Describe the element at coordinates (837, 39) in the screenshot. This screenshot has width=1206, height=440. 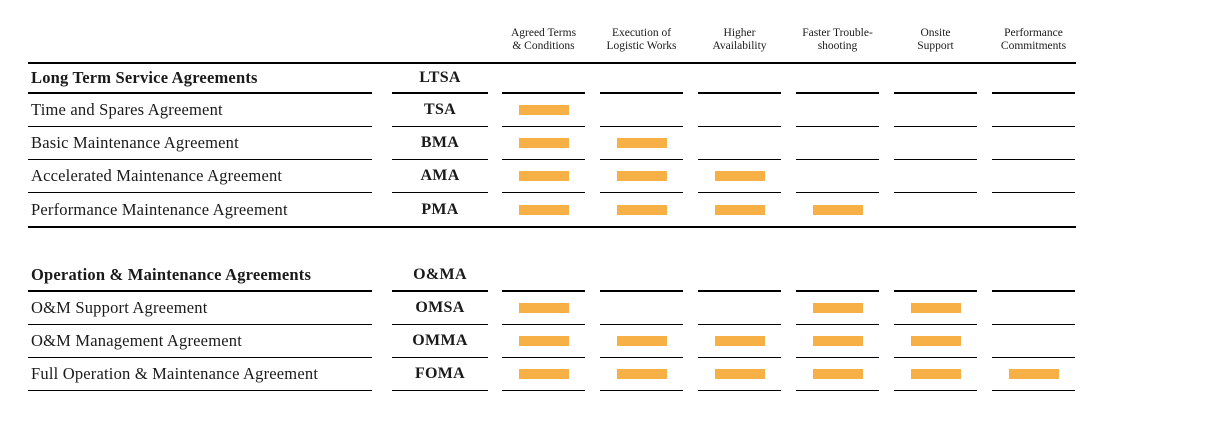
I see `column-header-troubleshooting: Faster Trouble- shooting` at that location.